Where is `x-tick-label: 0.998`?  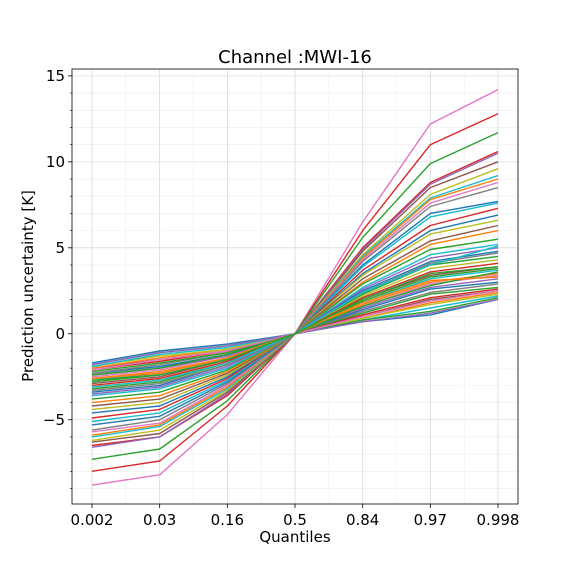 x-tick-label: 0.998 is located at coordinates (498, 520).